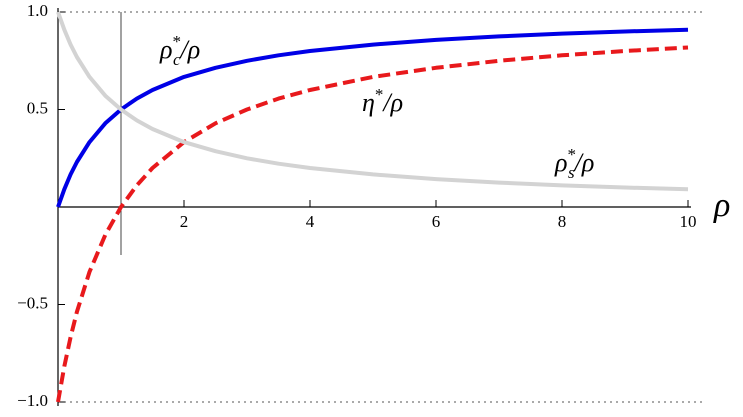 This screenshot has height=417, width=743. What do you see at coordinates (688, 221) in the screenshot?
I see `x-tick-label: 10` at bounding box center [688, 221].